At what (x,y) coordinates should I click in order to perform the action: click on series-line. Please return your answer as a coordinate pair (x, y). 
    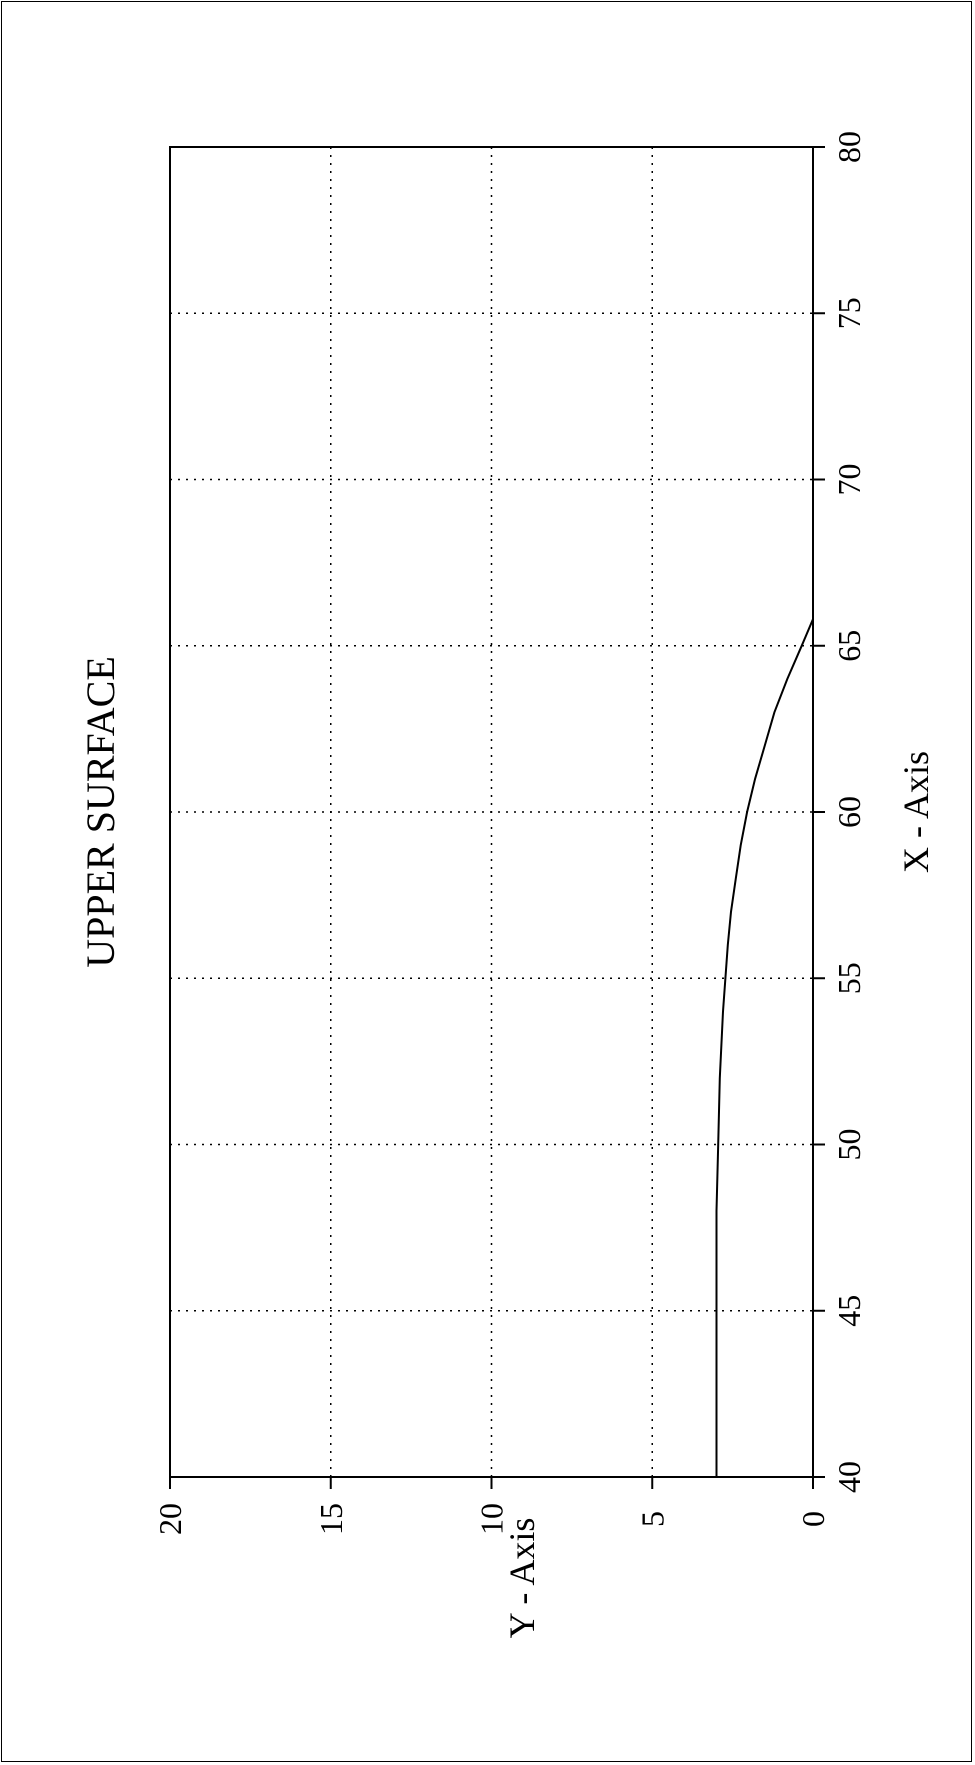
    Looking at the image, I should click on (764, 1047).